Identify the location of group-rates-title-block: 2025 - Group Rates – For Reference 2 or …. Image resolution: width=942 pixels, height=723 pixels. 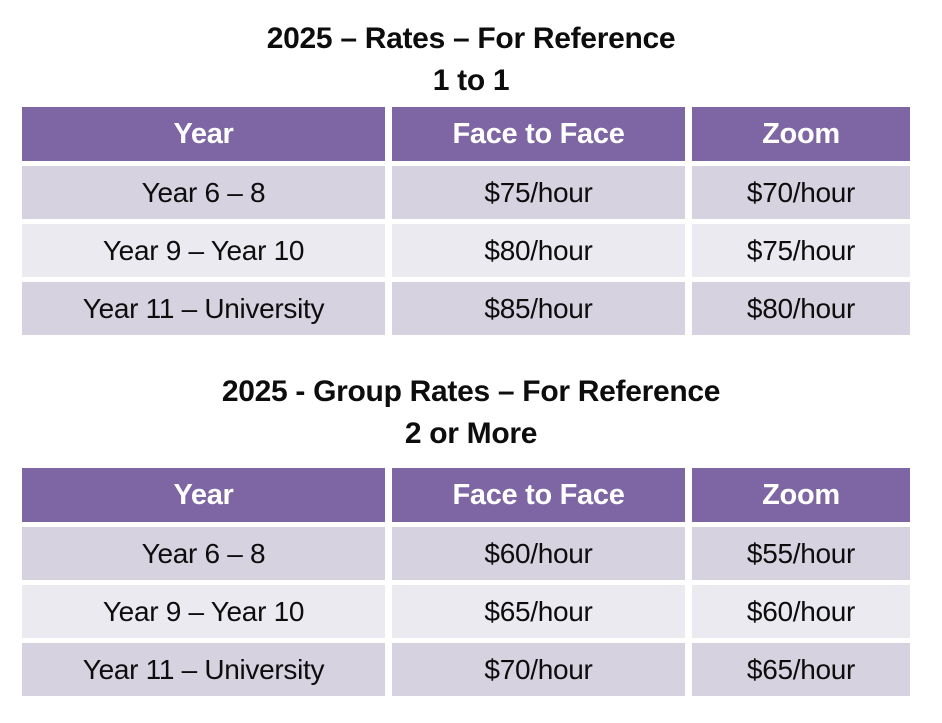
(471, 413).